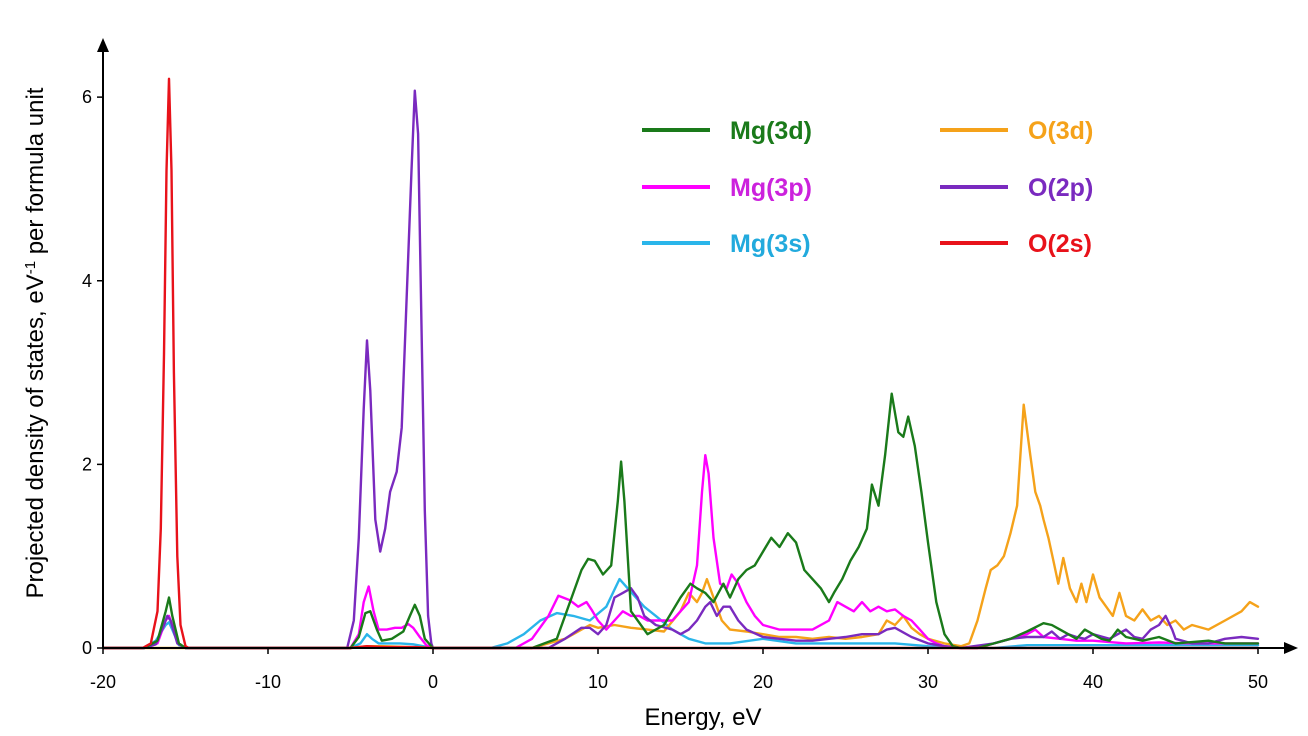 This screenshot has width=1308, height=736. Describe the element at coordinates (867, 187) in the screenshot. I see `legend: Mg(3d) Mg(3p) Mg(3s) O(3d) O(2p) O(2s)` at that location.